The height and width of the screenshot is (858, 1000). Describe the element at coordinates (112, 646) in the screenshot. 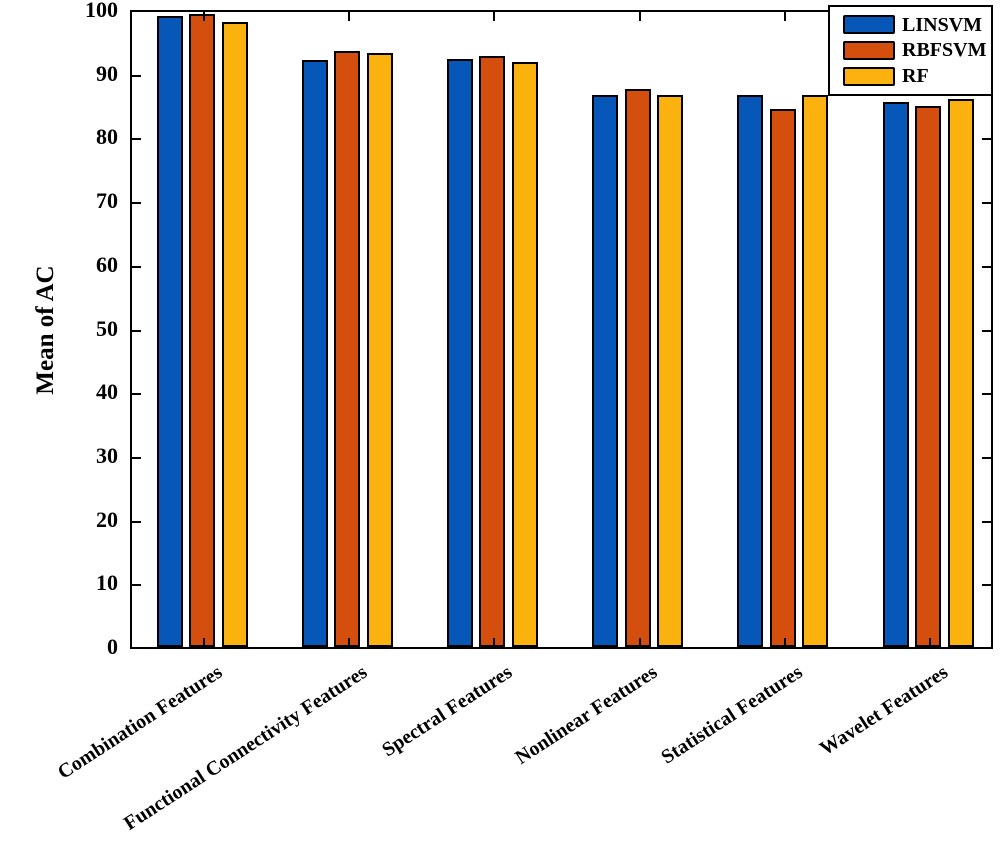

I see `y-tick-label: 0` at that location.